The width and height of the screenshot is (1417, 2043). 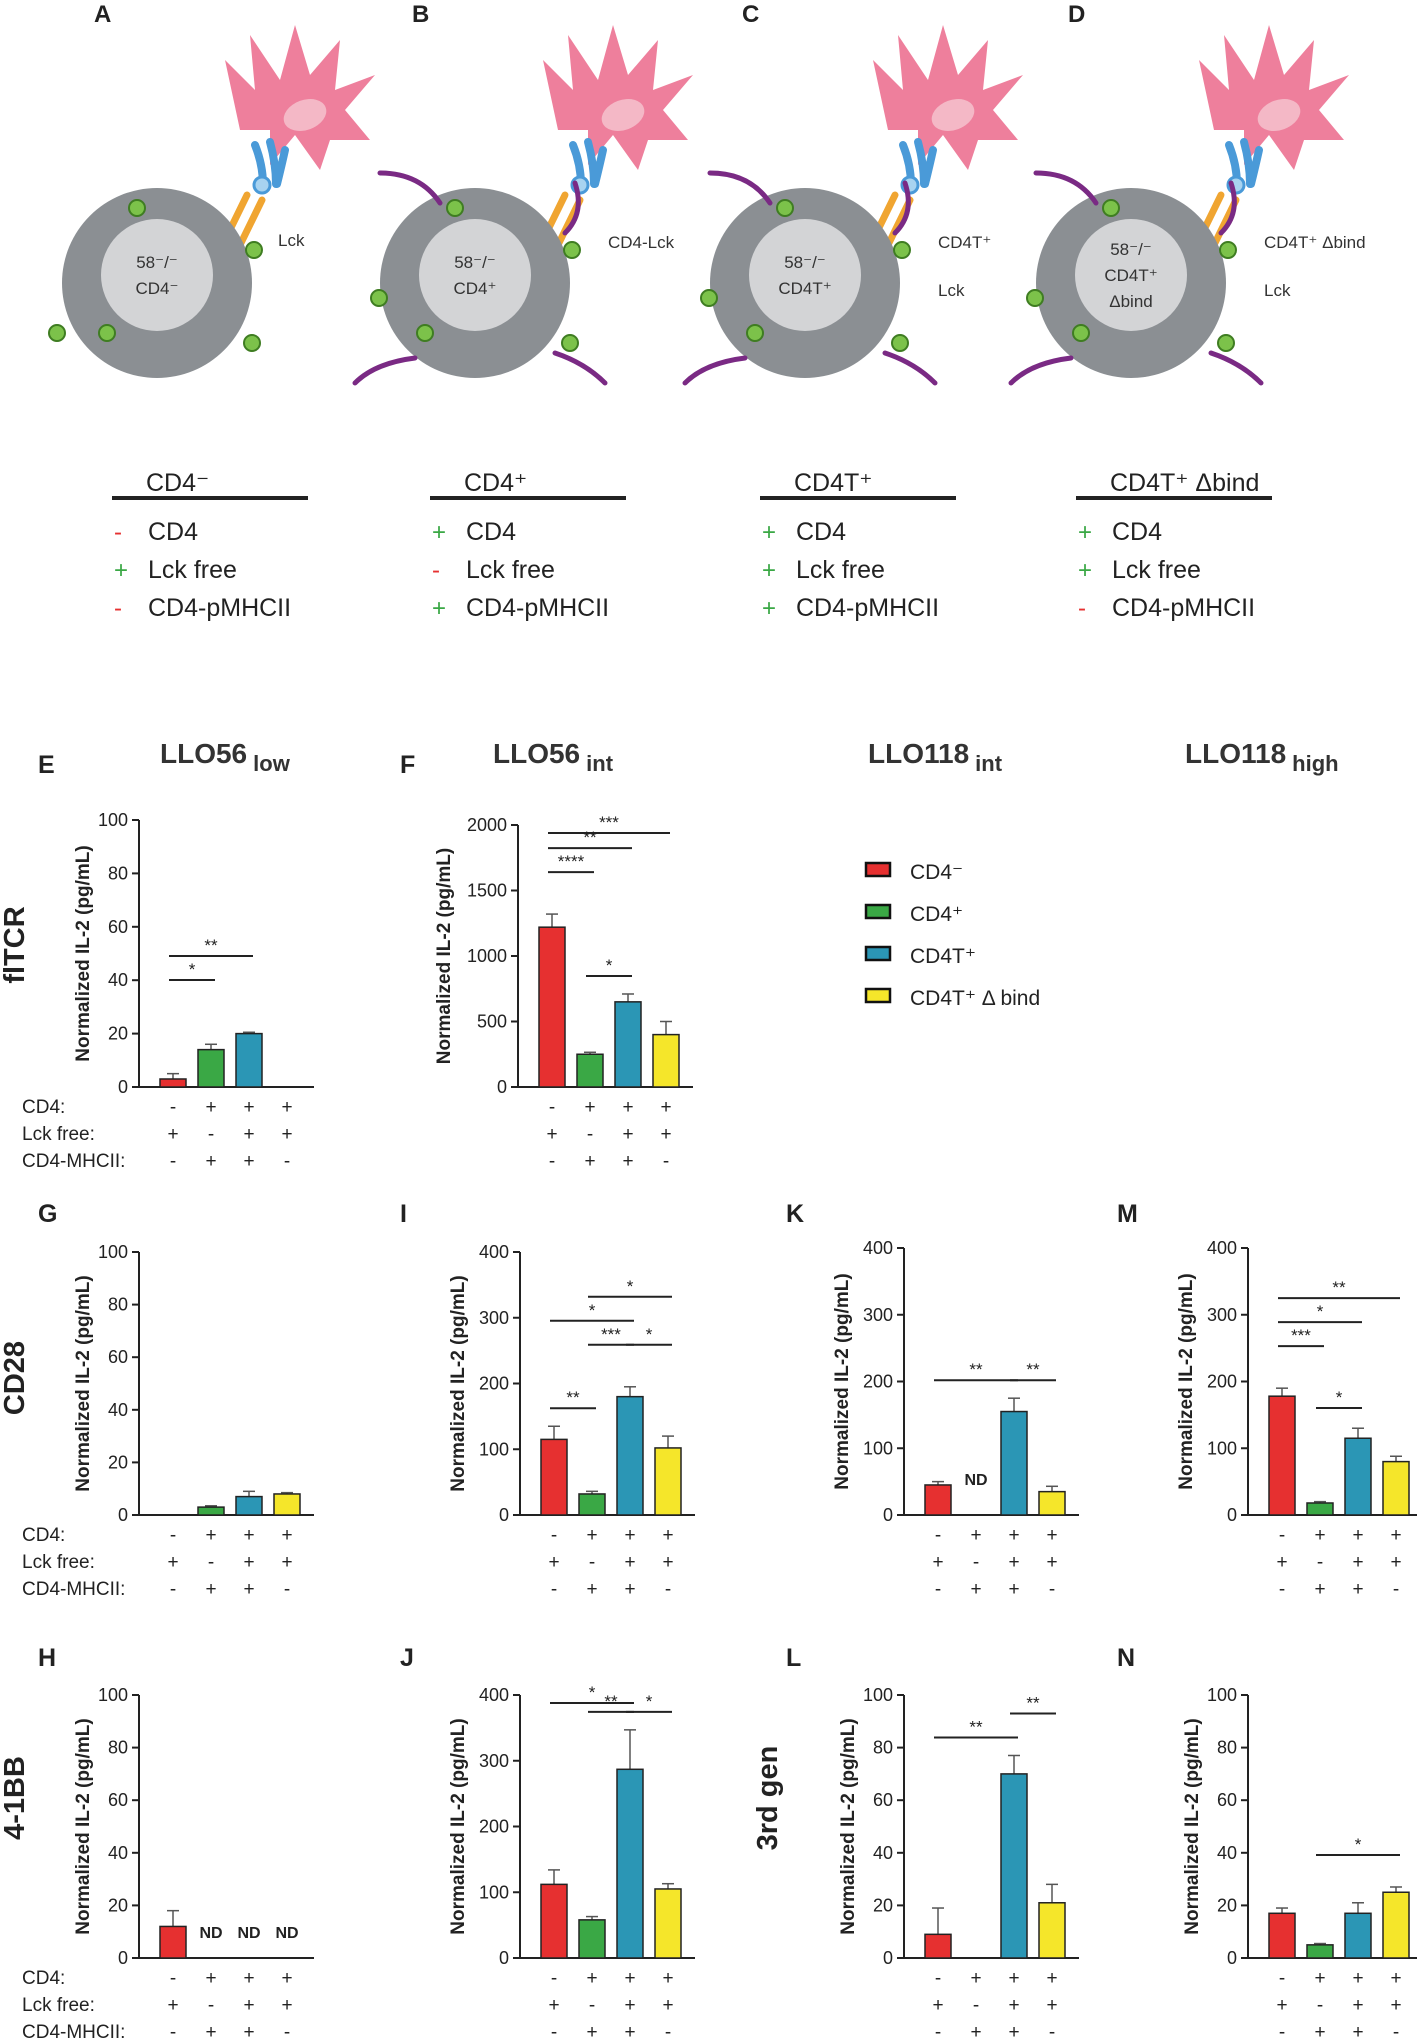 I want to click on column-title: LLO56 int, so click(x=553, y=757).